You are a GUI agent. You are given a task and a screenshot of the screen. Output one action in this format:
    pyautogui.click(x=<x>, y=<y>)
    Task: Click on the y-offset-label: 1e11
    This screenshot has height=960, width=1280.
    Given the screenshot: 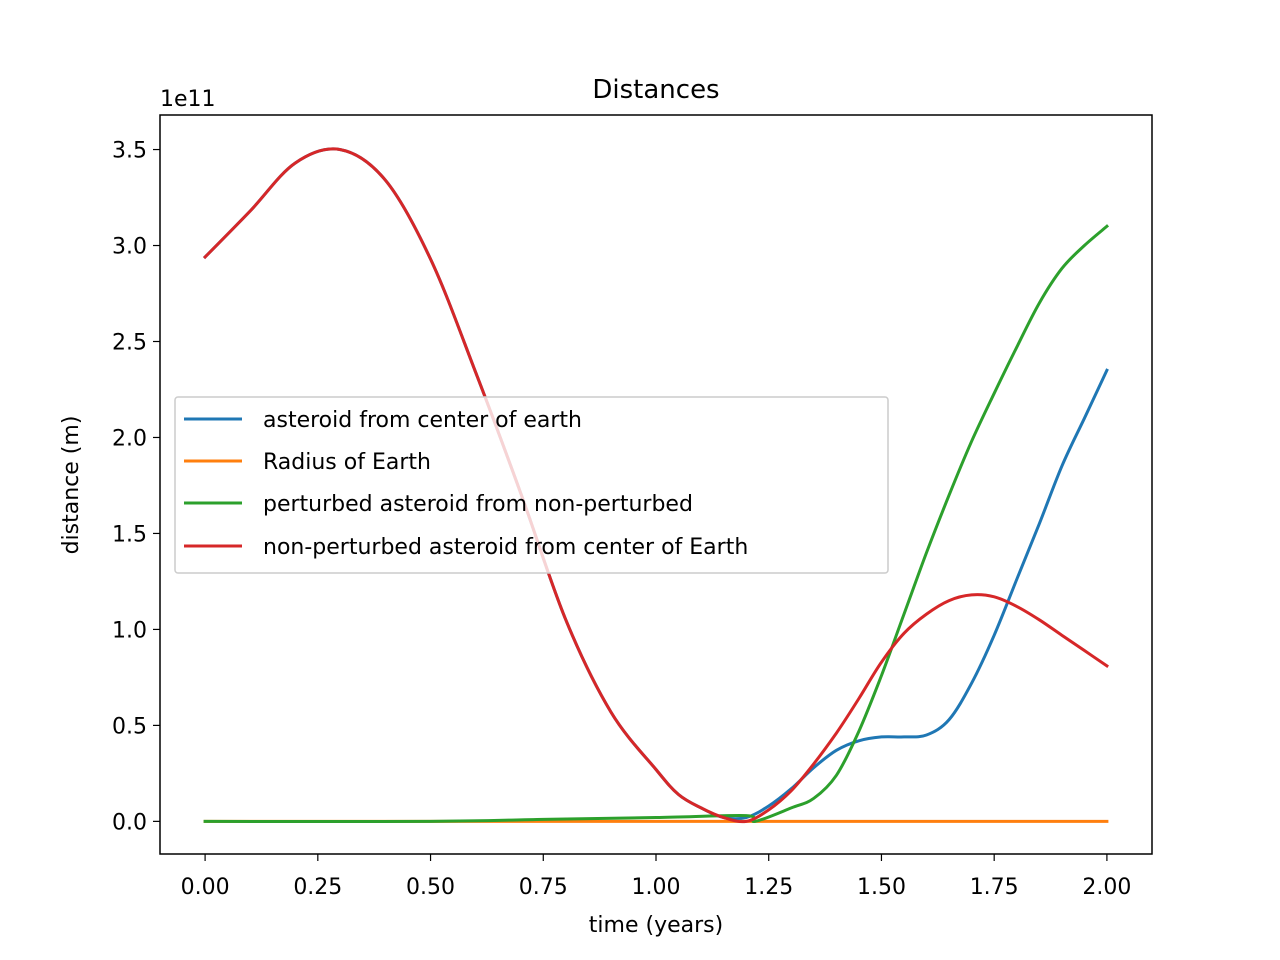 What is the action you would take?
    pyautogui.click(x=188, y=99)
    